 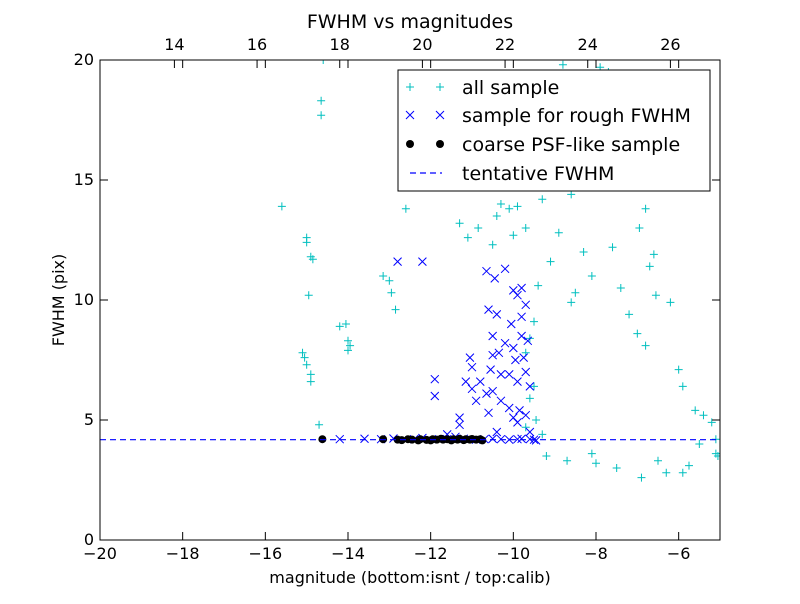 What do you see at coordinates (84, 299) in the screenshot?
I see `y-tick-label: 10` at bounding box center [84, 299].